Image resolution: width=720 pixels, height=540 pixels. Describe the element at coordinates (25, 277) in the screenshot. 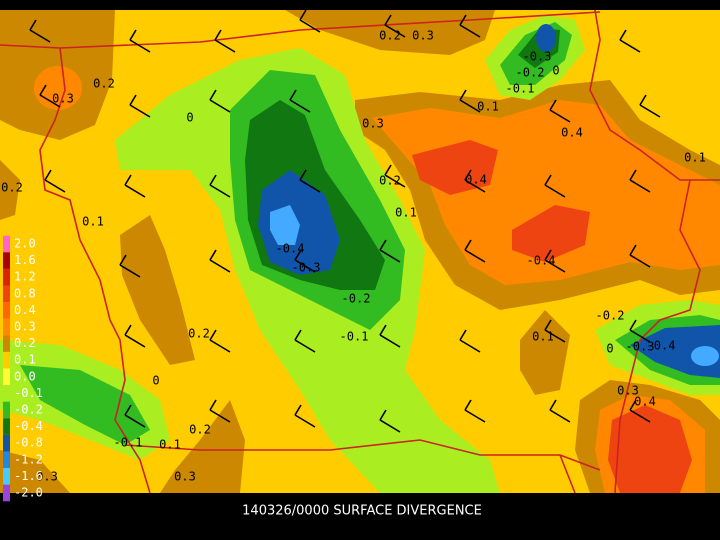

I see `legend-label: 1.2` at that location.